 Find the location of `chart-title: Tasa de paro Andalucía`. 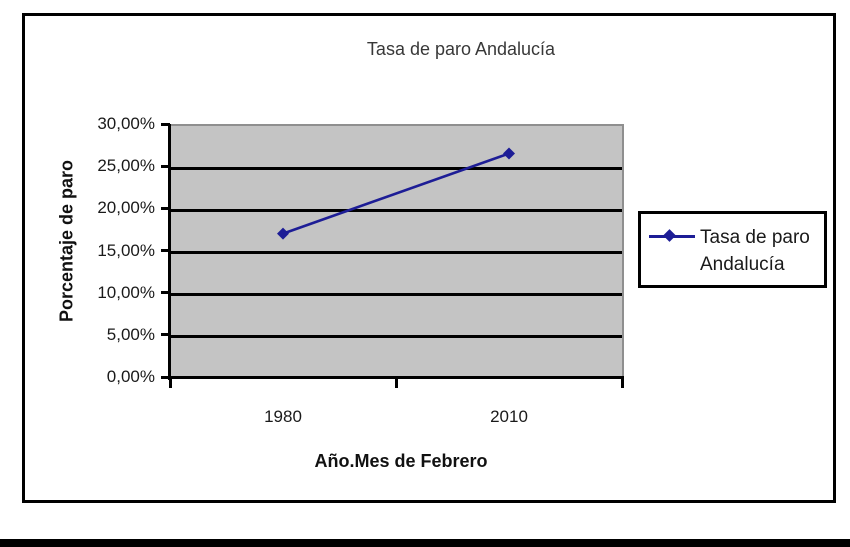

chart-title: Tasa de paro Andalucía is located at coordinates (461, 49).